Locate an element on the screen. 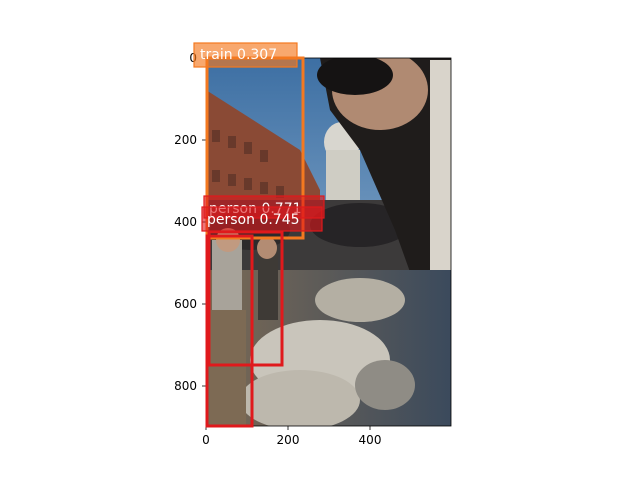 The height and width of the screenshot is (480, 640). y-tick-label: 0 is located at coordinates (193, 58).